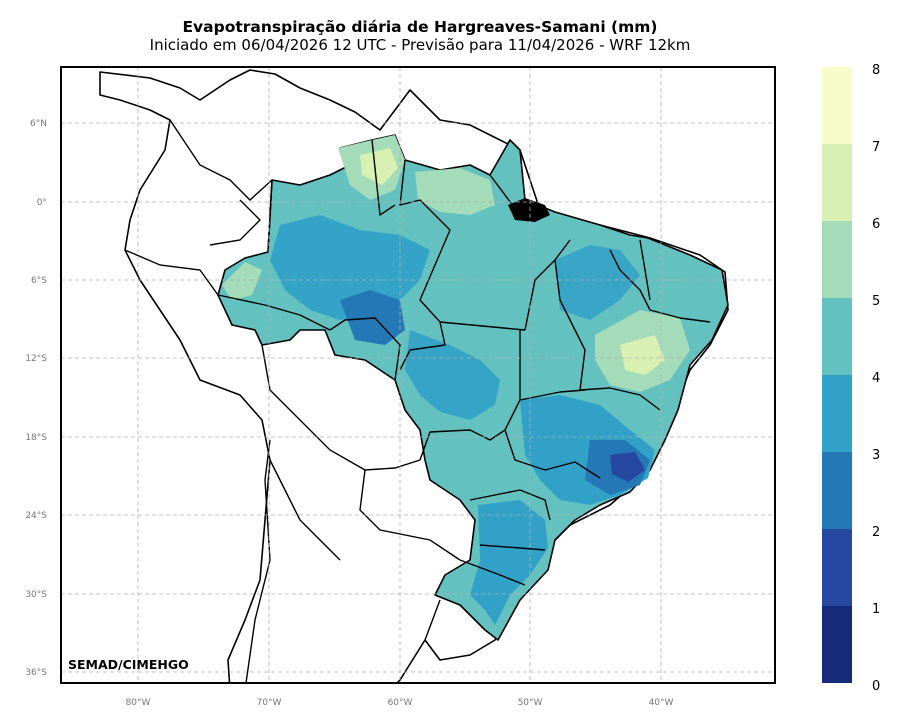 This screenshot has height=727, width=900. I want to click on colorbar-label: 1, so click(876, 609).